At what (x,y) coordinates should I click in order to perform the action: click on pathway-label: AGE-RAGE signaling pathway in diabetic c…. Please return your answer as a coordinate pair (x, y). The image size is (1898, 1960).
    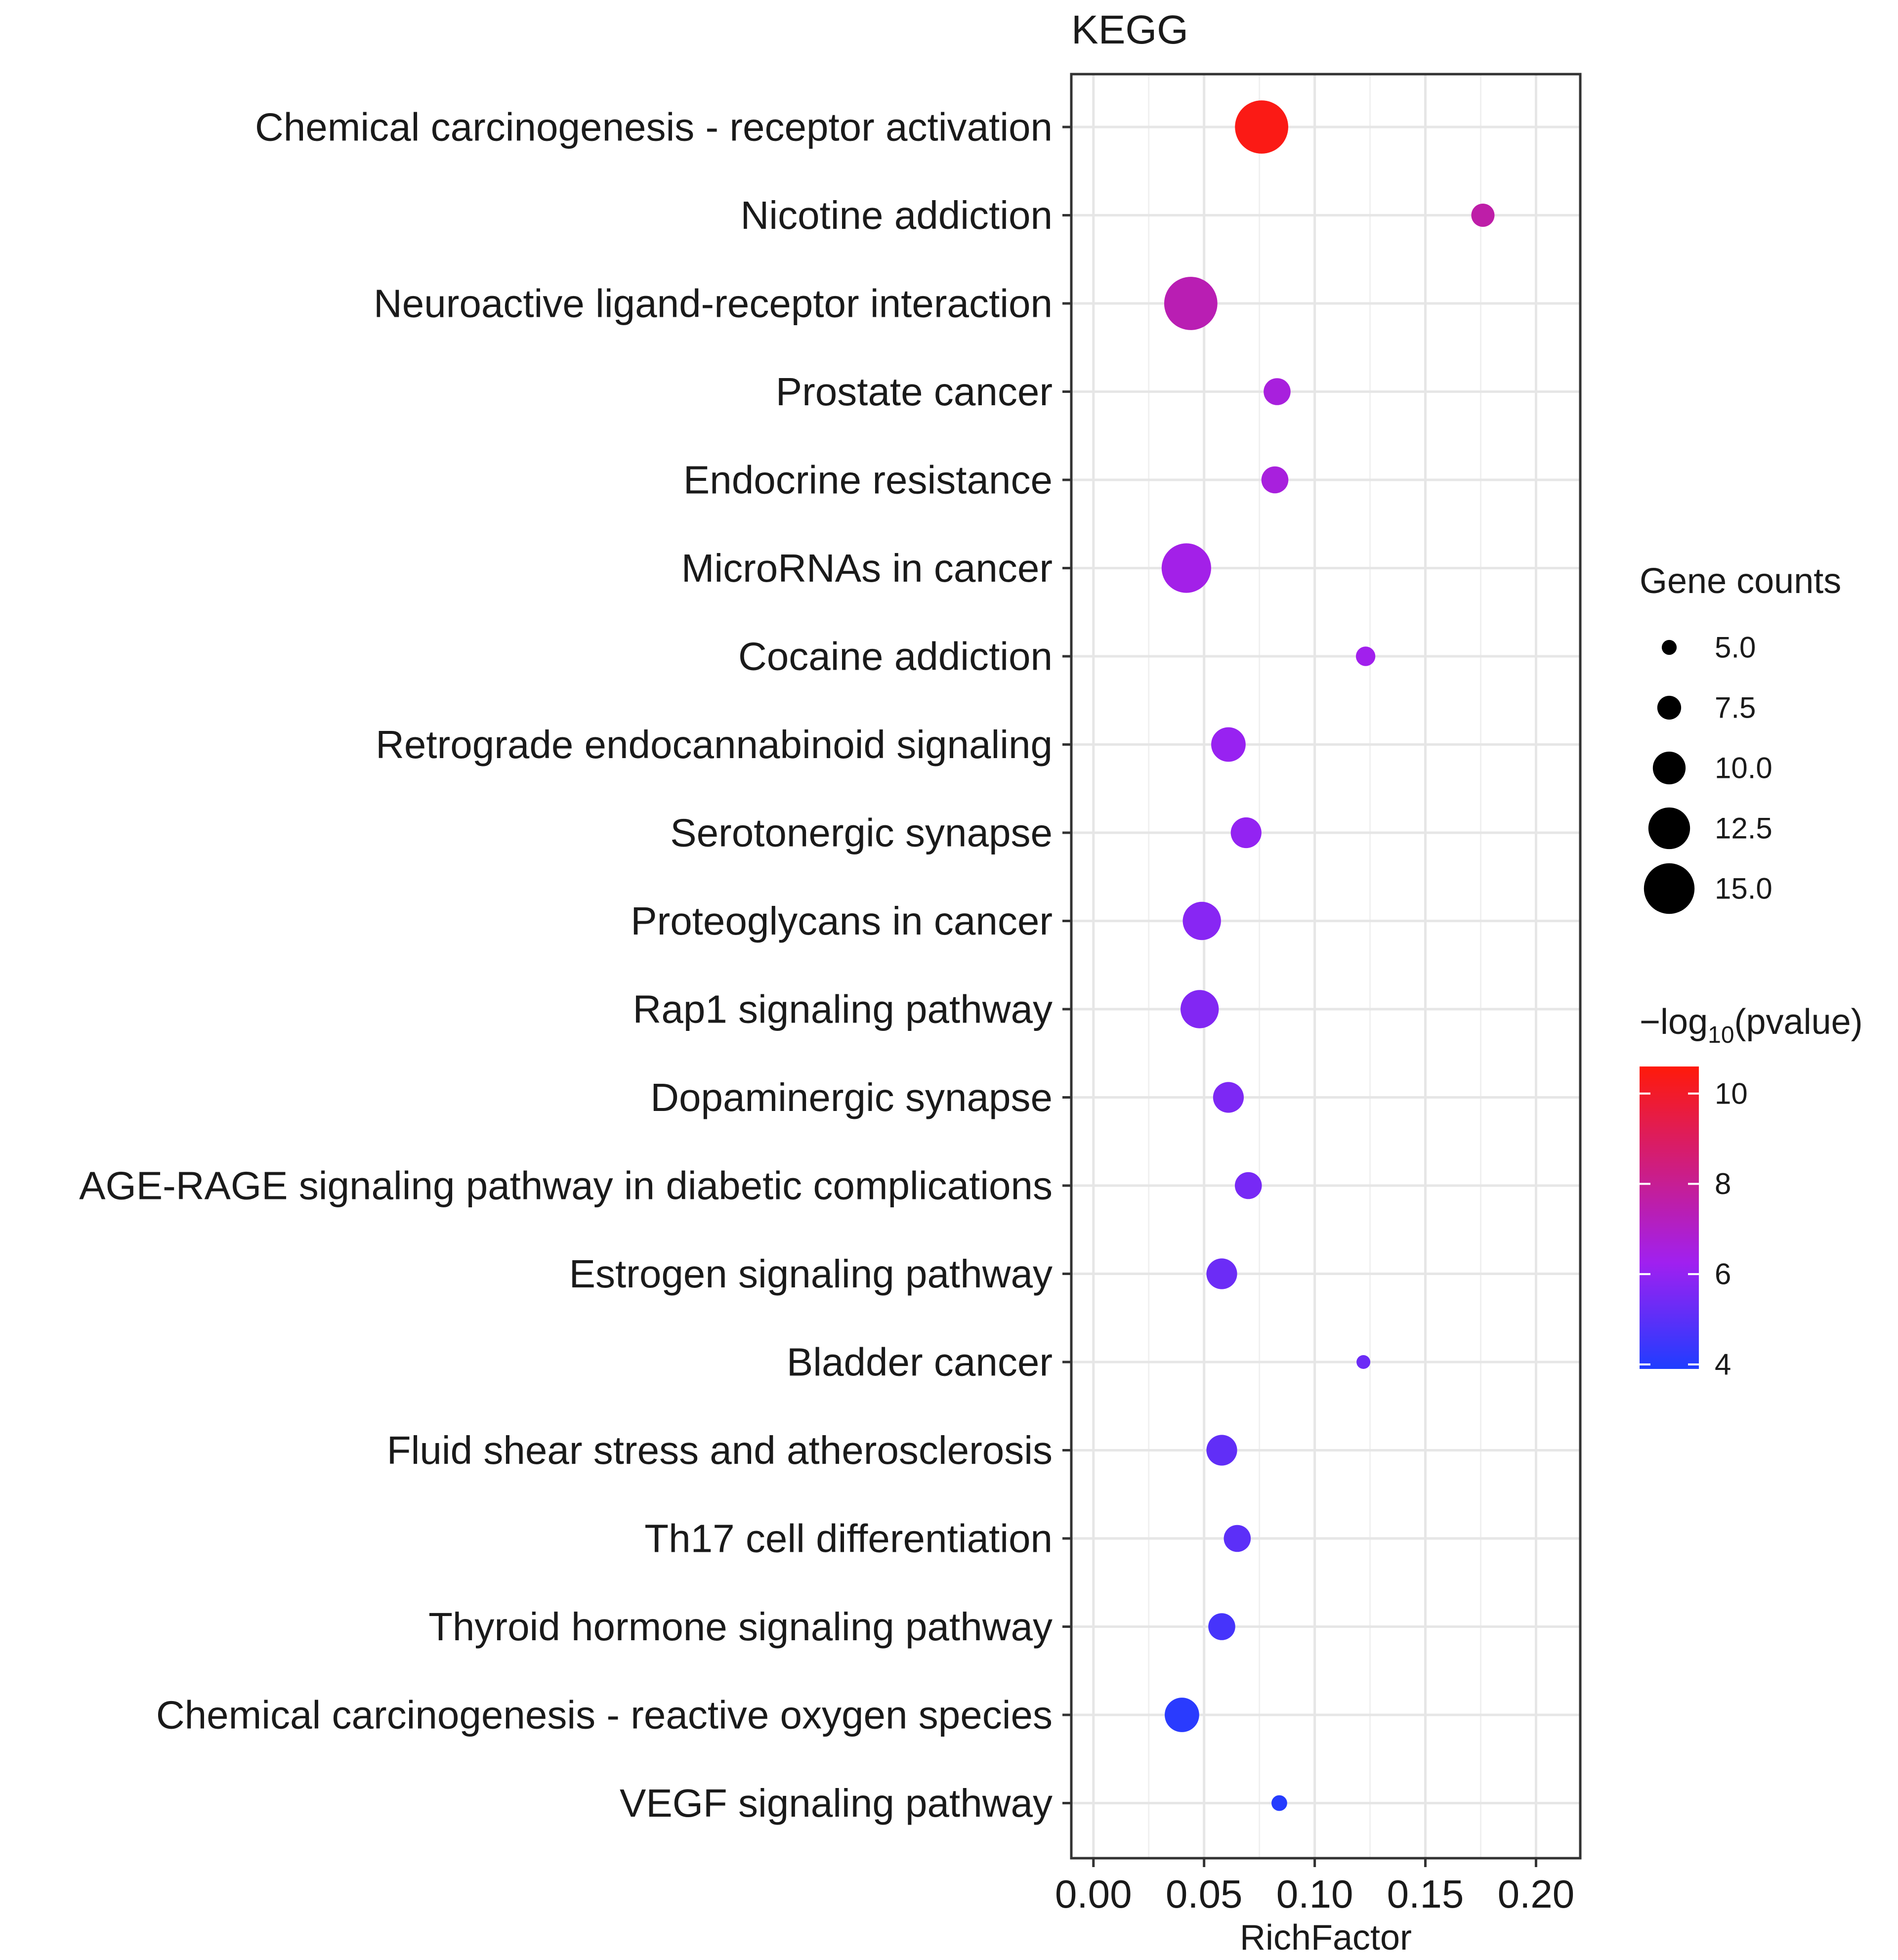
    Looking at the image, I should click on (566, 1186).